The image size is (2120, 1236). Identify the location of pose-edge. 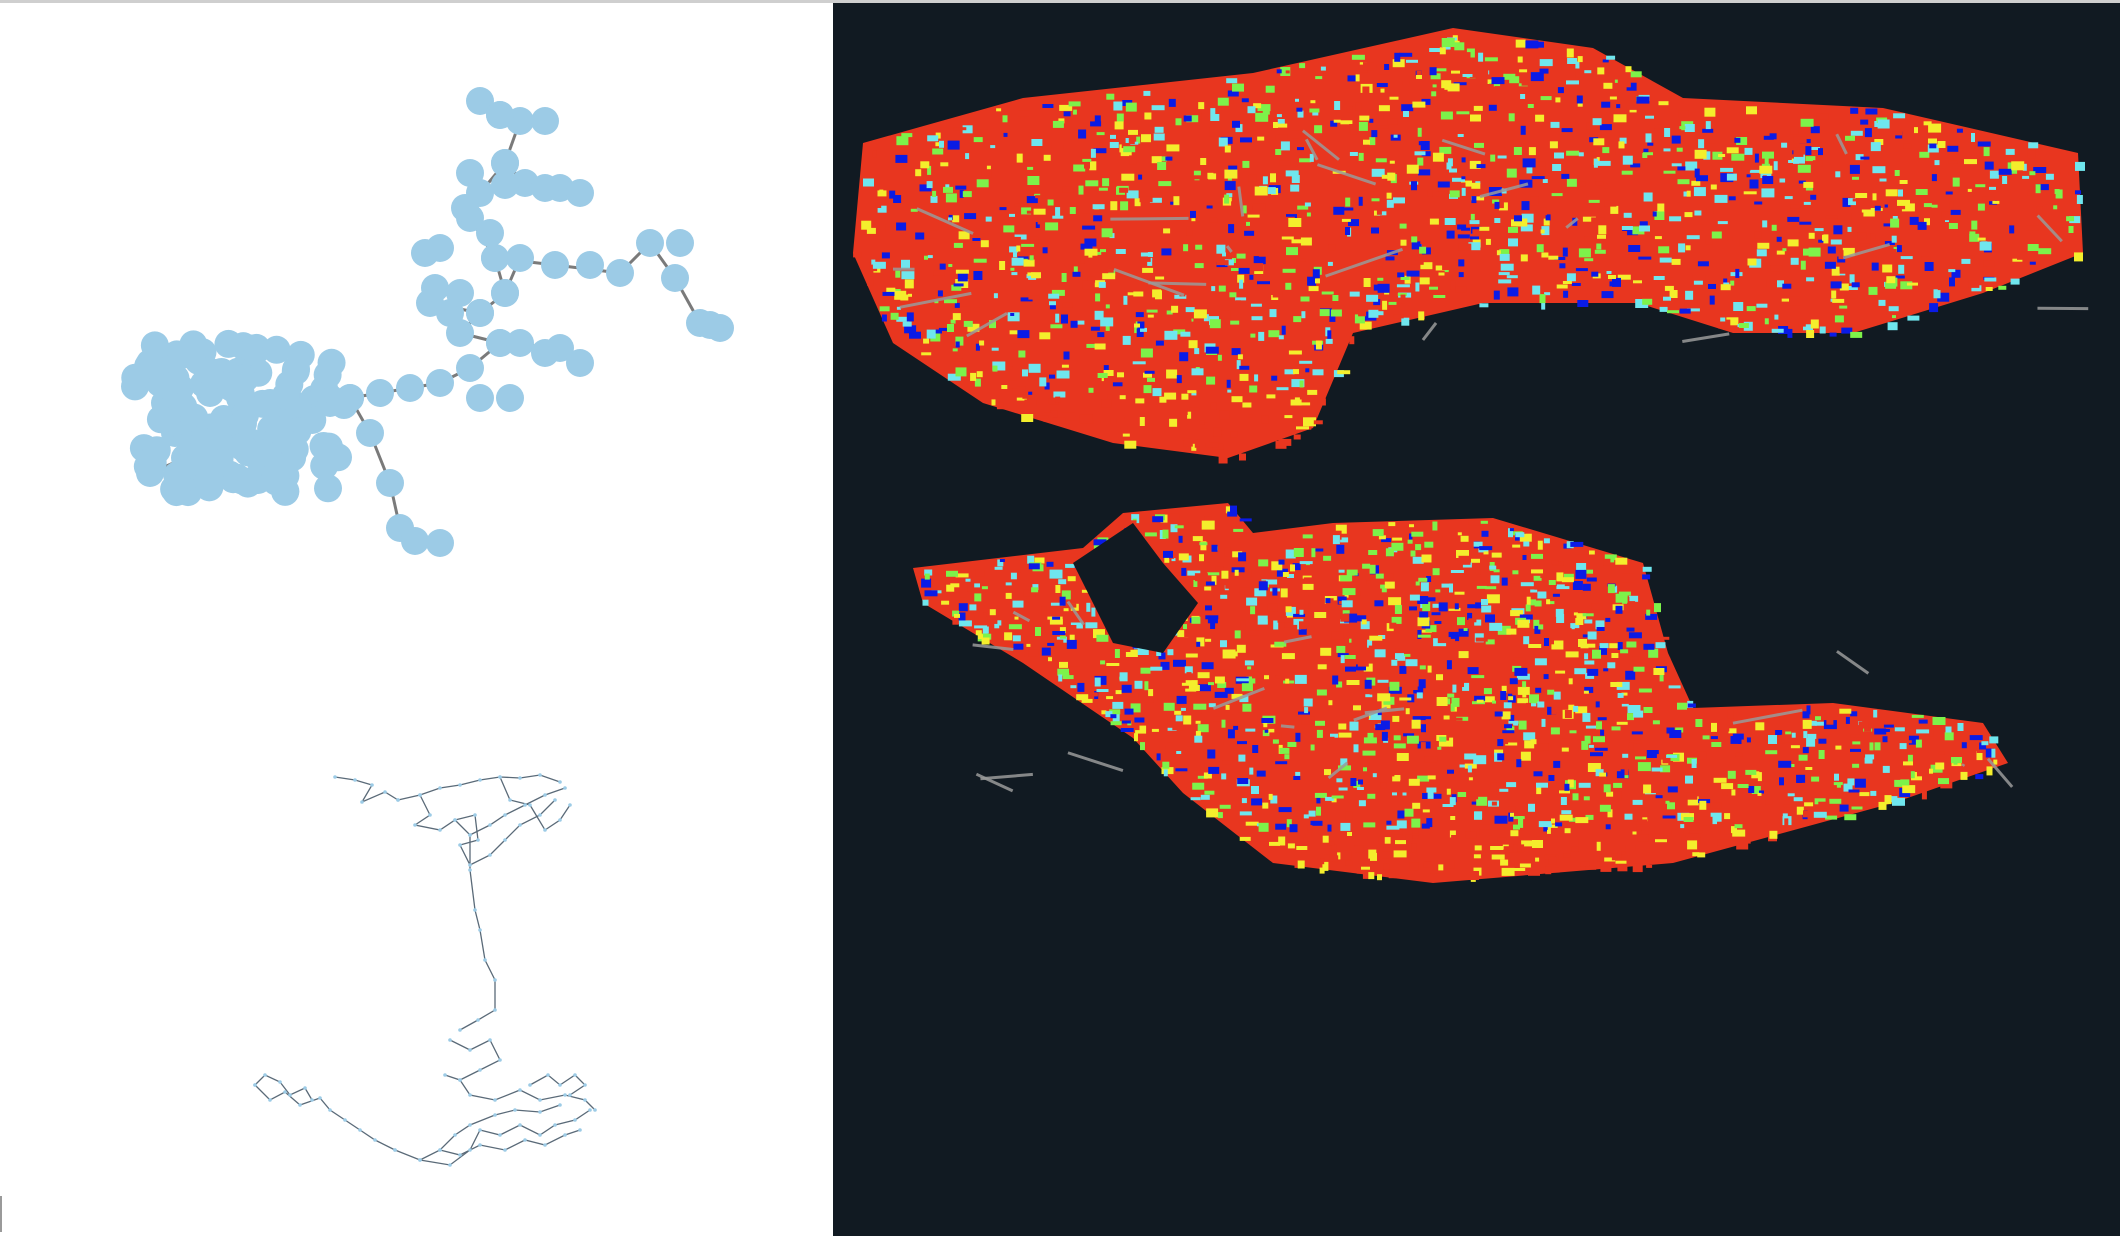
(366, 790).